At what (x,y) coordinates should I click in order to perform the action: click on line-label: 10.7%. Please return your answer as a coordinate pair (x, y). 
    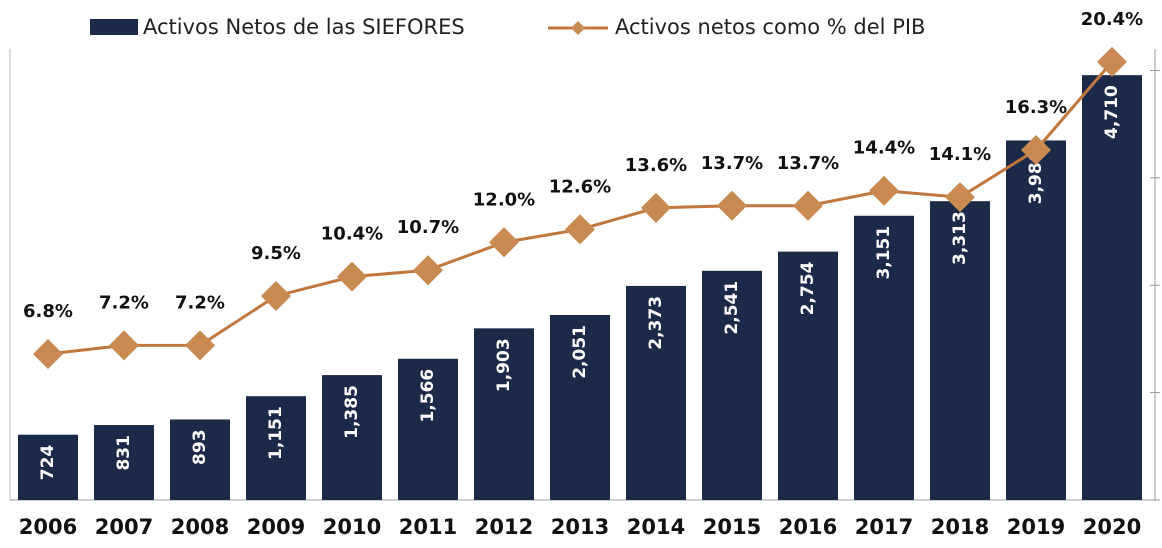
    Looking at the image, I should click on (428, 227).